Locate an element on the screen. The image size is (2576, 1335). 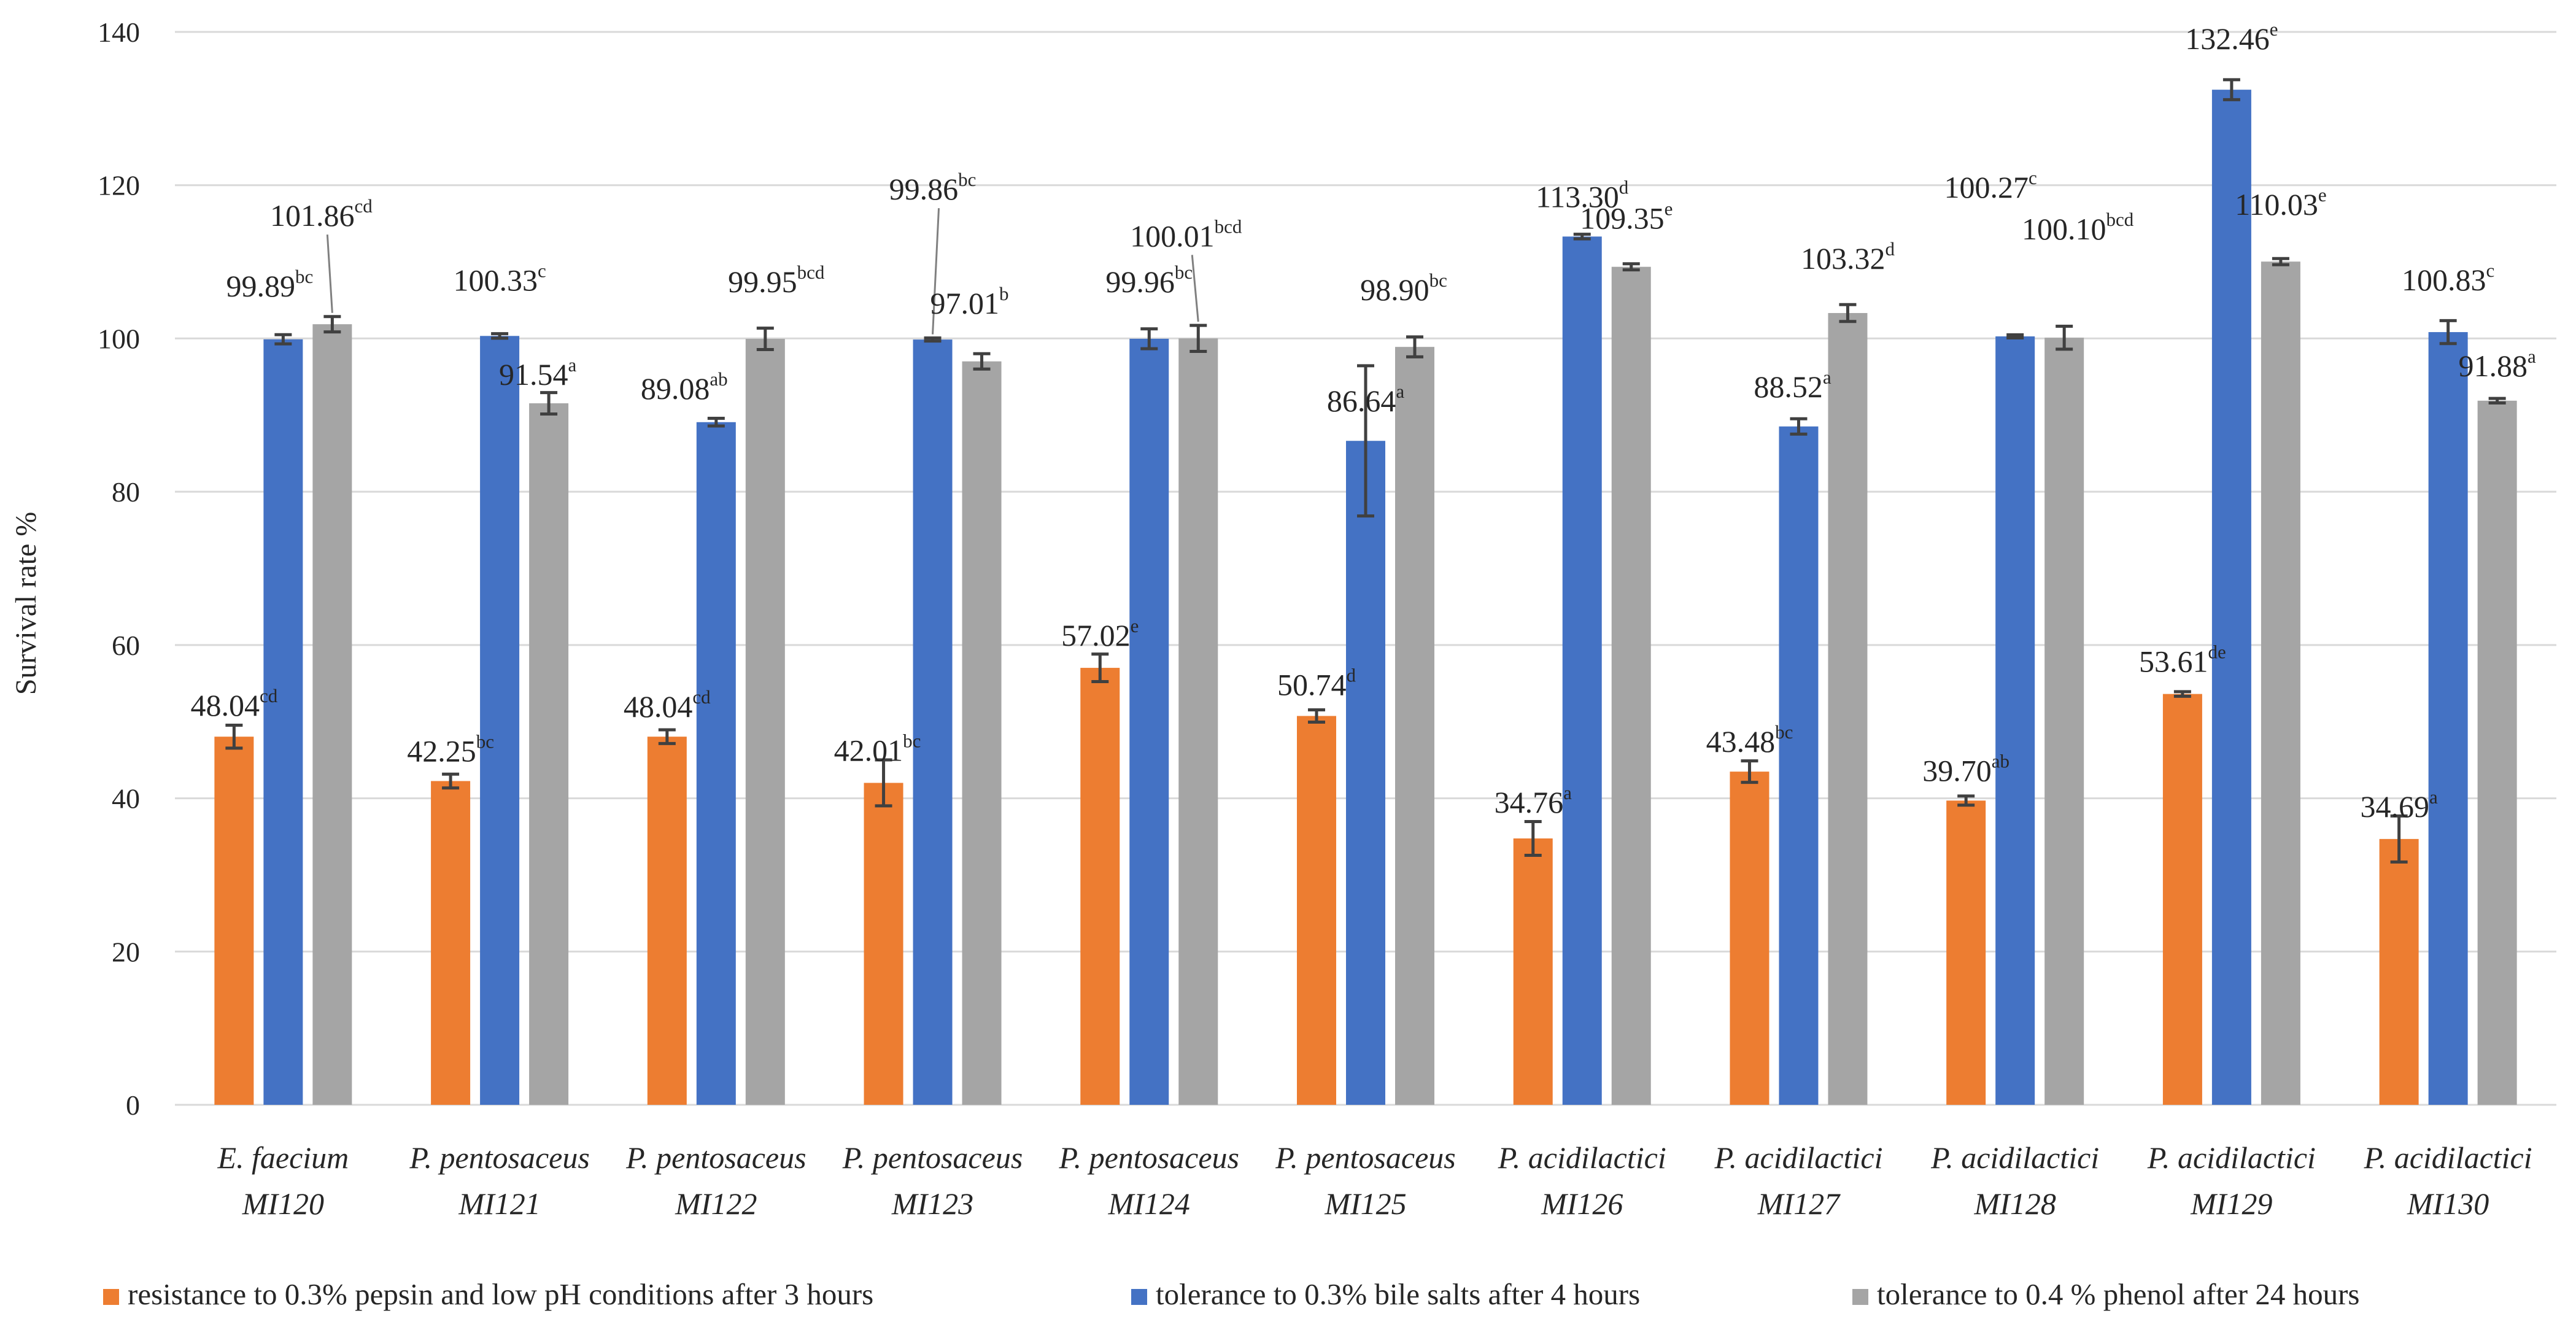
value-label: 101.86cd is located at coordinates (321, 214).